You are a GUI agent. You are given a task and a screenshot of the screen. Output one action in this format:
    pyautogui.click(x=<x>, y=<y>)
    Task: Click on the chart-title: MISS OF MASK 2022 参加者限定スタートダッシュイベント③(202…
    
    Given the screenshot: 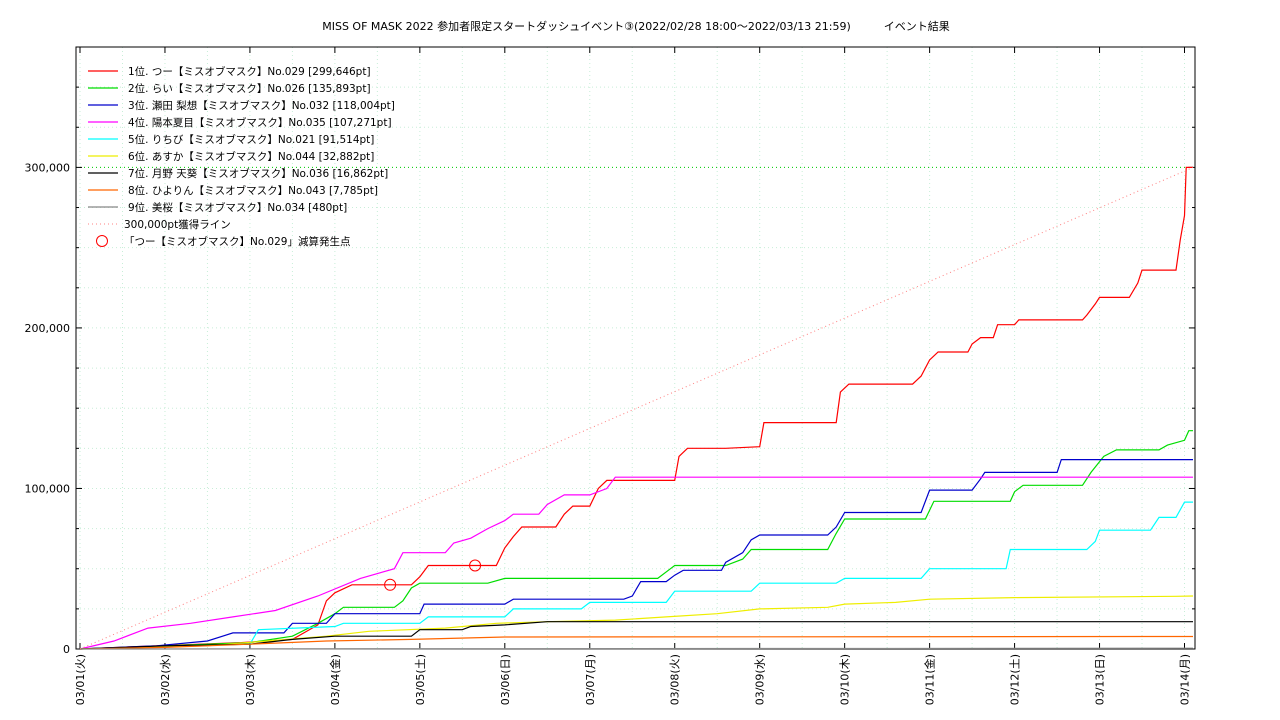 What is the action you would take?
    pyautogui.click(x=636, y=26)
    